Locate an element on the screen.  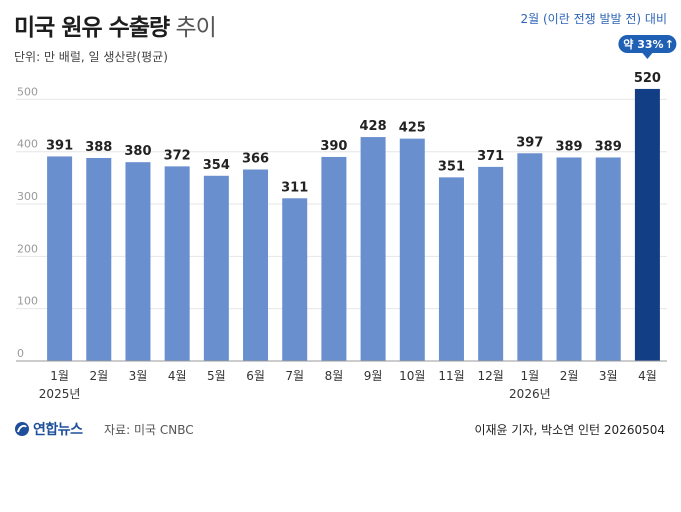
y-tick-label: 300 is located at coordinates (27, 196).